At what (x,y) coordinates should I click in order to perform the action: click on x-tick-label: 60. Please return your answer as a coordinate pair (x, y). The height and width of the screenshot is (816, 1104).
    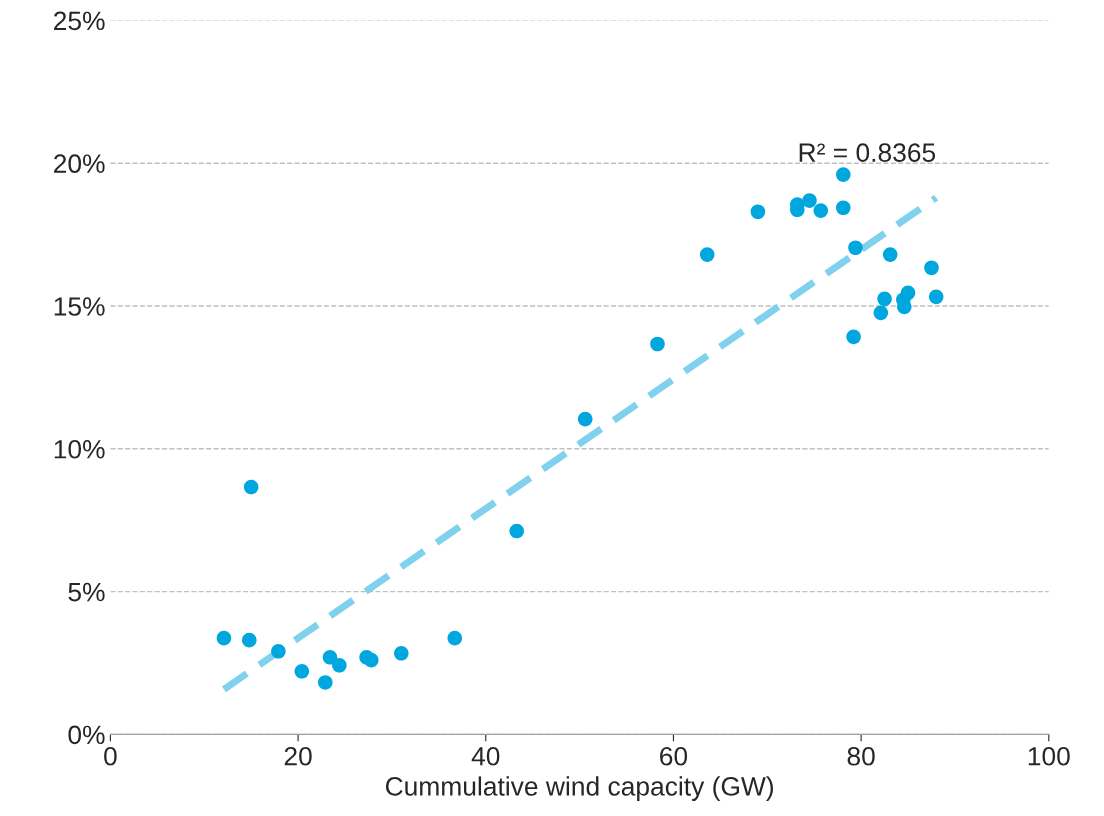
    Looking at the image, I should click on (674, 756).